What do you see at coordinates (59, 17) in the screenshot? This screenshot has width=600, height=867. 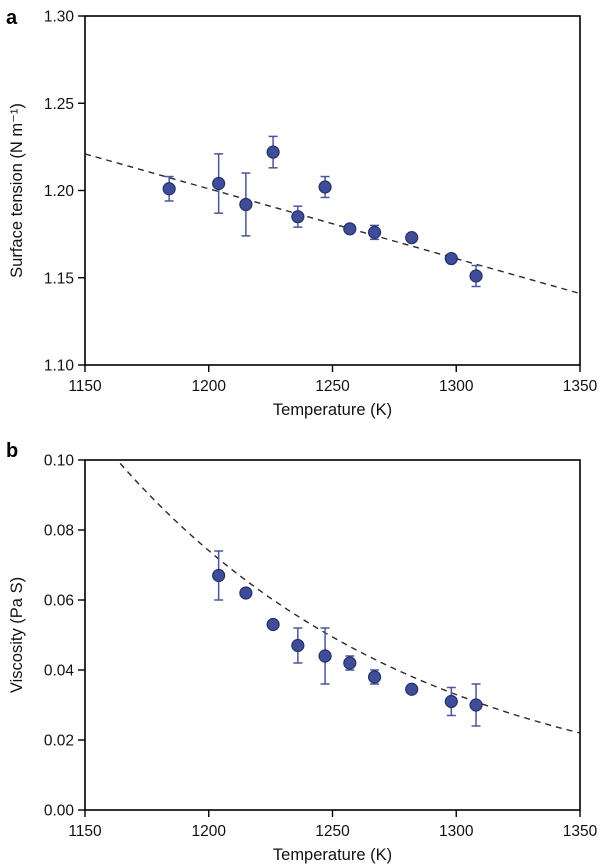 I see `y-tick-label: 1.30` at bounding box center [59, 17].